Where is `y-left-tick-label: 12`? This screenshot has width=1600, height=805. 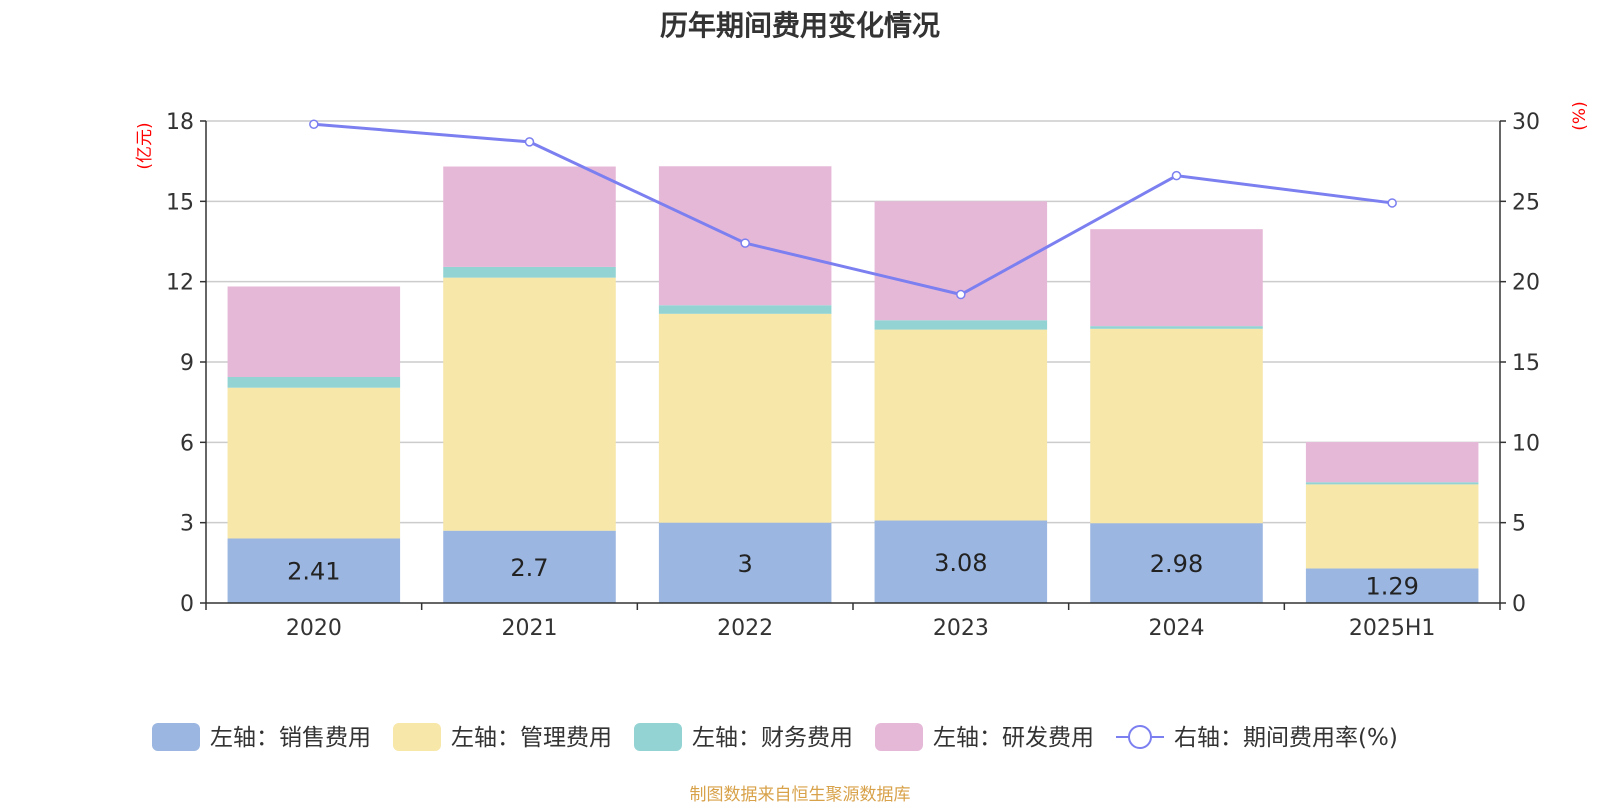 y-left-tick-label: 12 is located at coordinates (180, 283).